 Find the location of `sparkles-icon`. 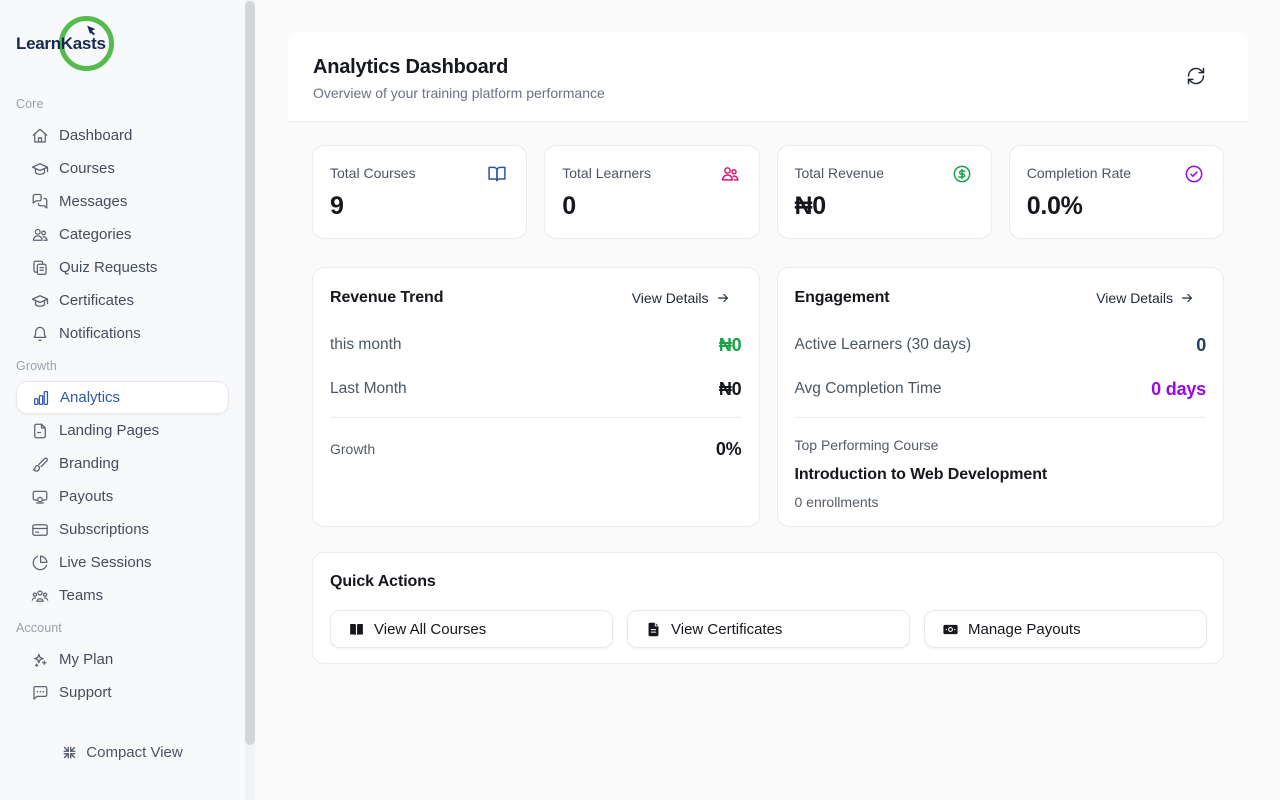

sparkles-icon is located at coordinates (40, 660).